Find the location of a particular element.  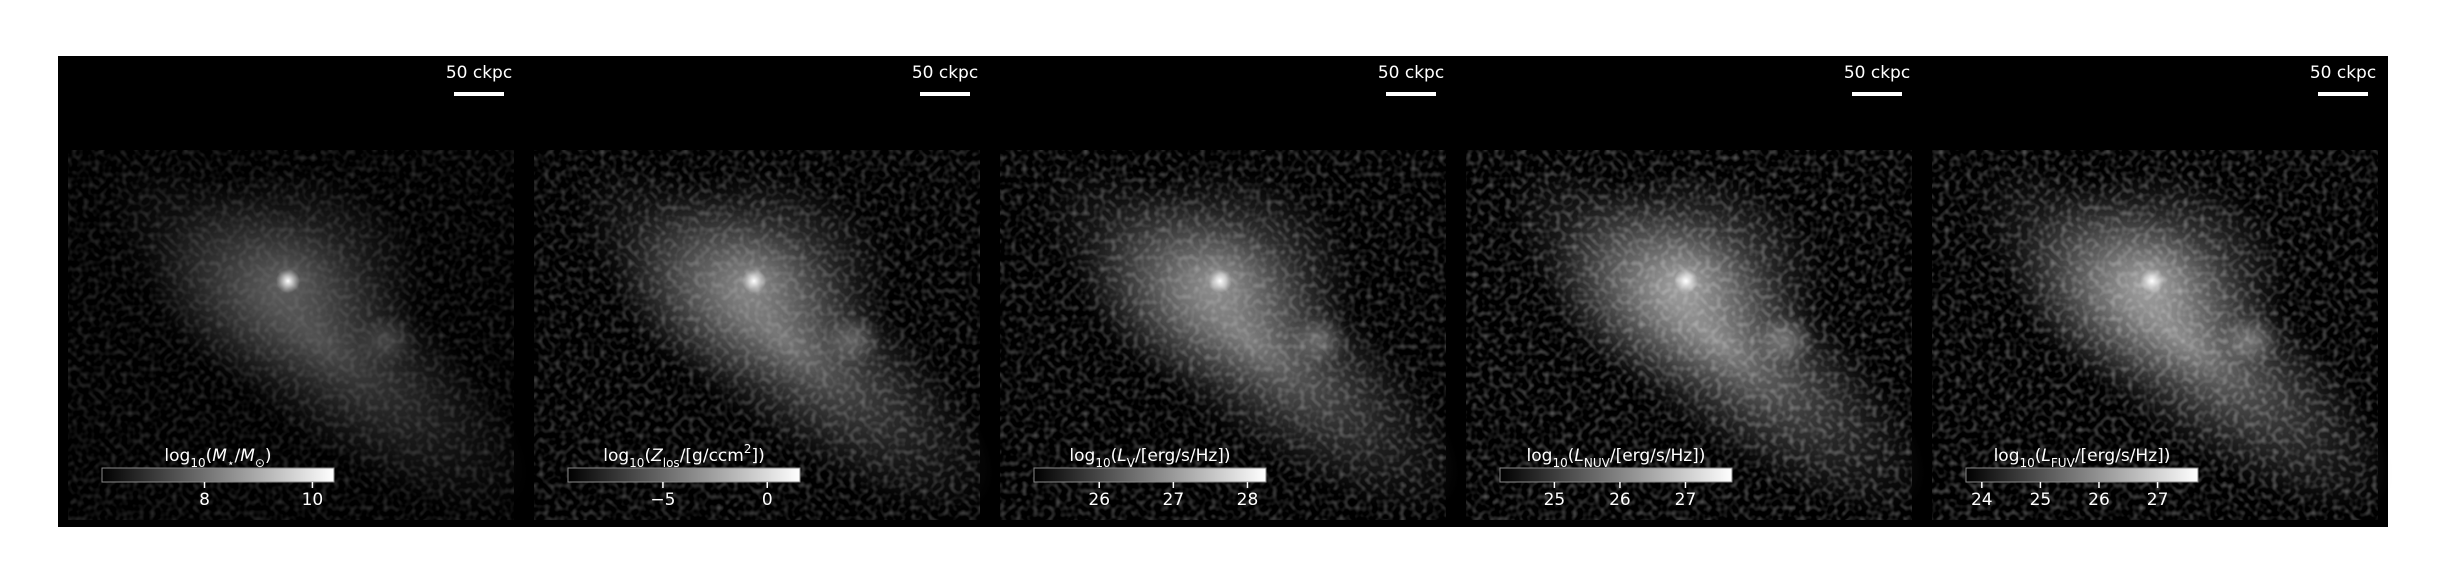

colorbar-label-part: V is located at coordinates (1131, 463).